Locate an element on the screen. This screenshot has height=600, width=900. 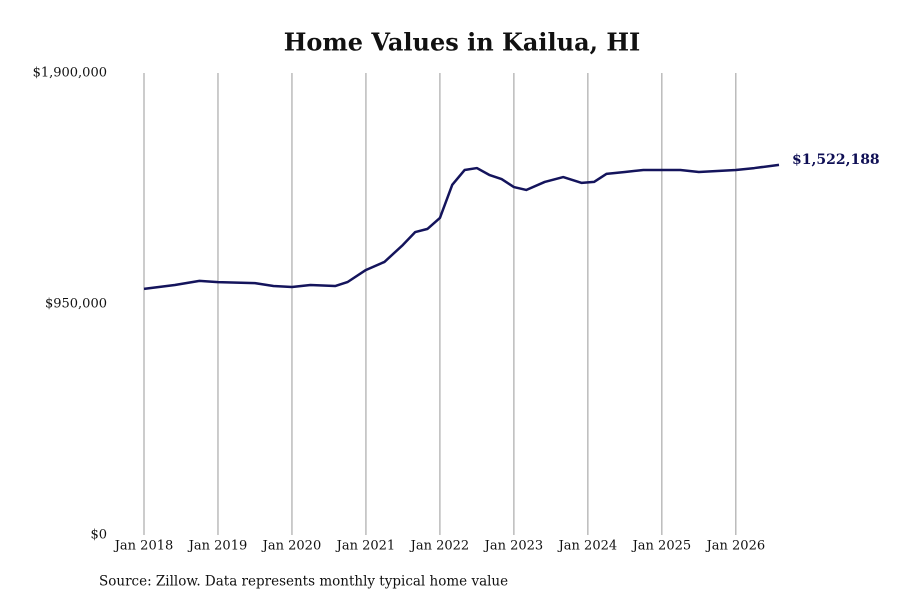
x-tick-label: Jan 2019 is located at coordinates (217, 546).